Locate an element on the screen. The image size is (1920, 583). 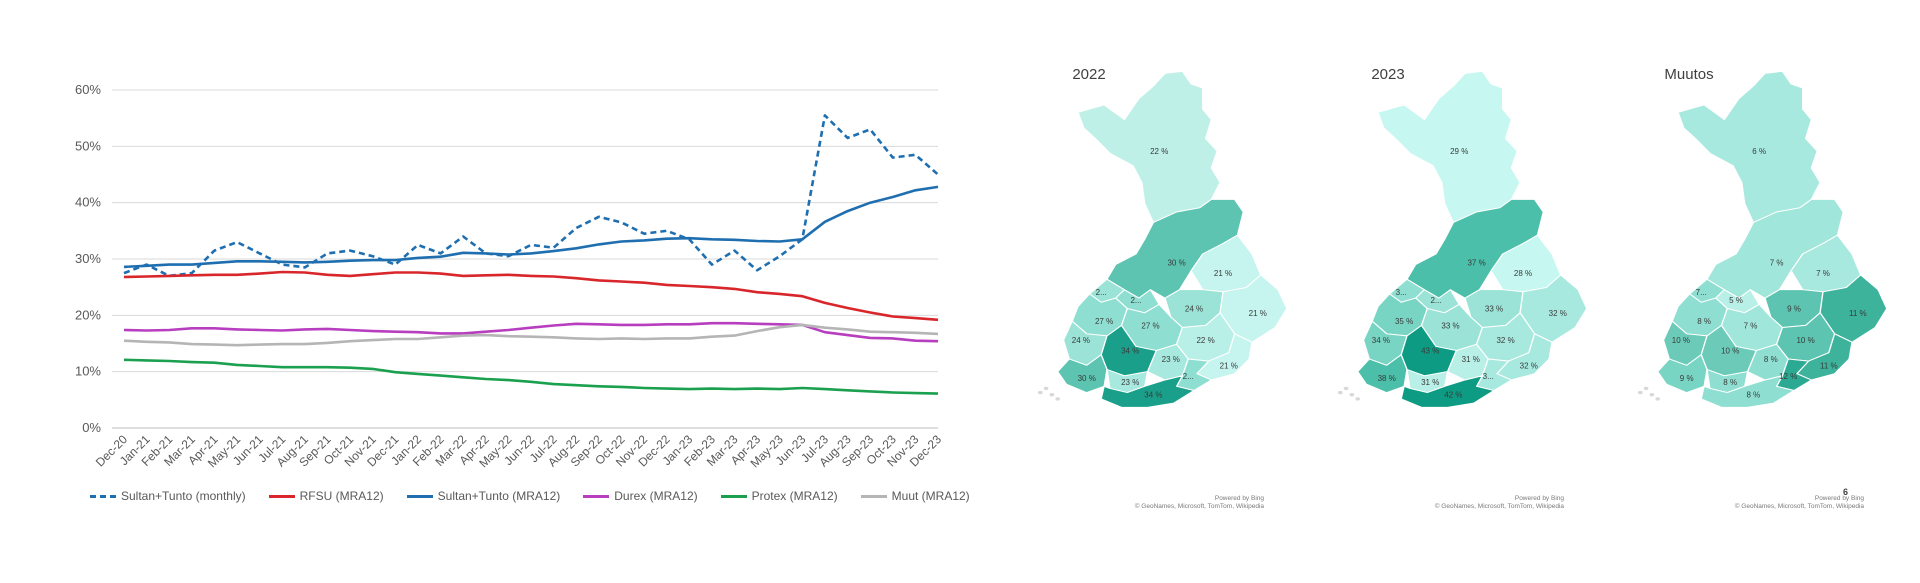
y-tick-label: 40% is located at coordinates (88, 202).